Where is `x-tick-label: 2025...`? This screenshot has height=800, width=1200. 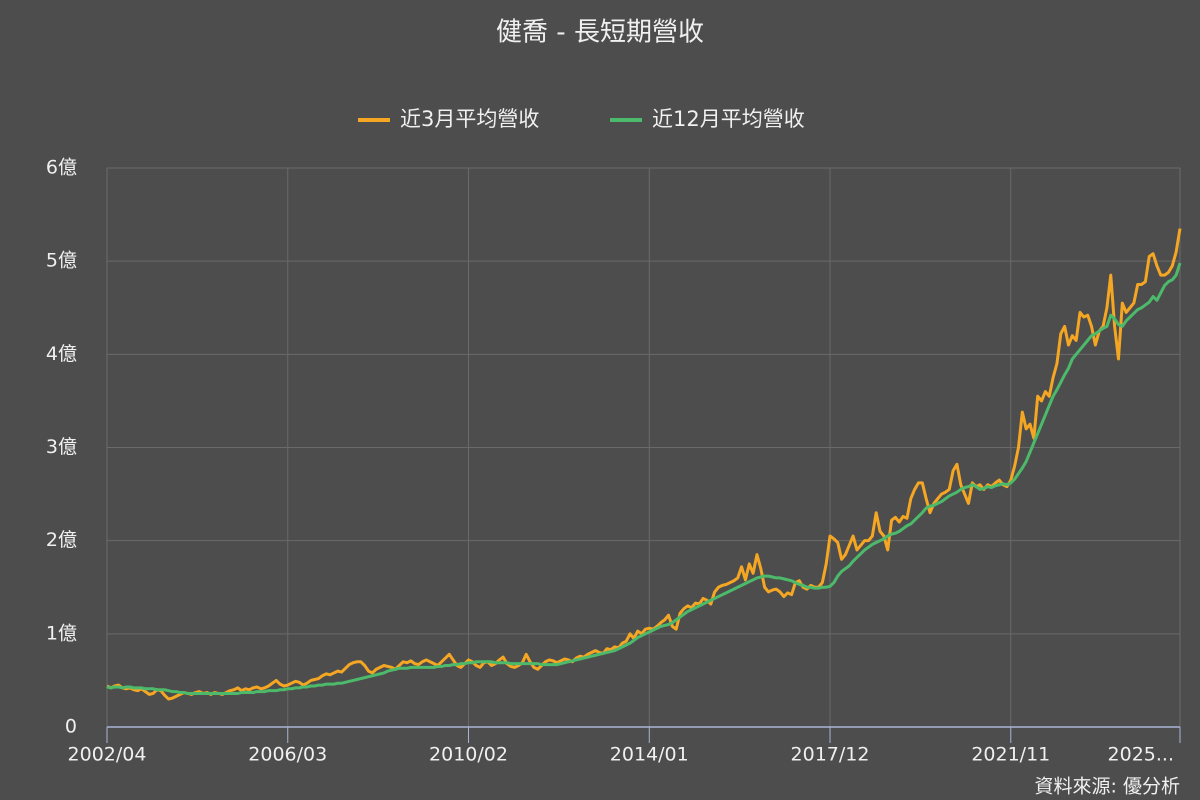 x-tick-label: 2025... is located at coordinates (1141, 755).